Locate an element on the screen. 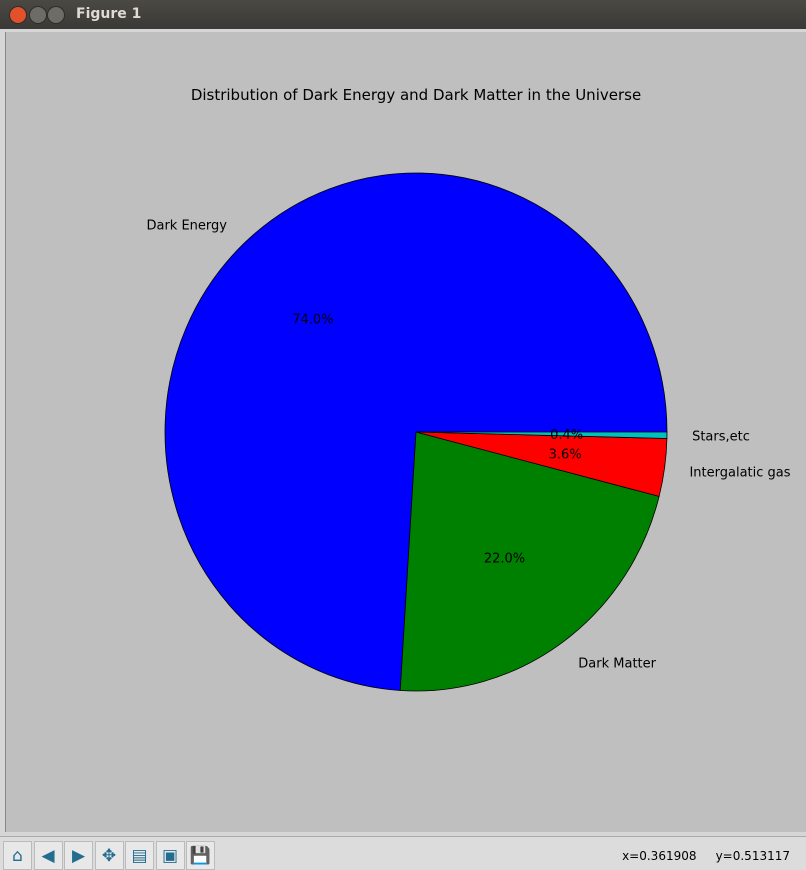 The height and width of the screenshot is (870, 806). slice-percent-label: 74.0% is located at coordinates (312, 320).